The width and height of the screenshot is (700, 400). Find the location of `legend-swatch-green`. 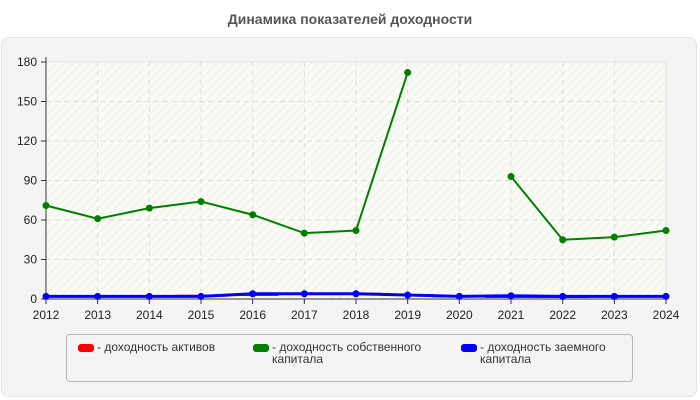

legend-swatch-green is located at coordinates (261, 348).